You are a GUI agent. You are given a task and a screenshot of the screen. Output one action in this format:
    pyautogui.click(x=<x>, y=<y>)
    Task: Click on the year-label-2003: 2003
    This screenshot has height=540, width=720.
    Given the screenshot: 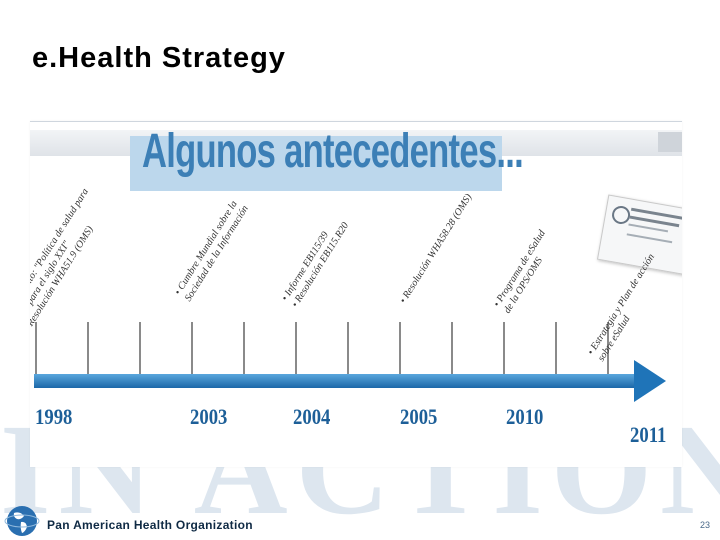 What is the action you would take?
    pyautogui.click(x=209, y=416)
    